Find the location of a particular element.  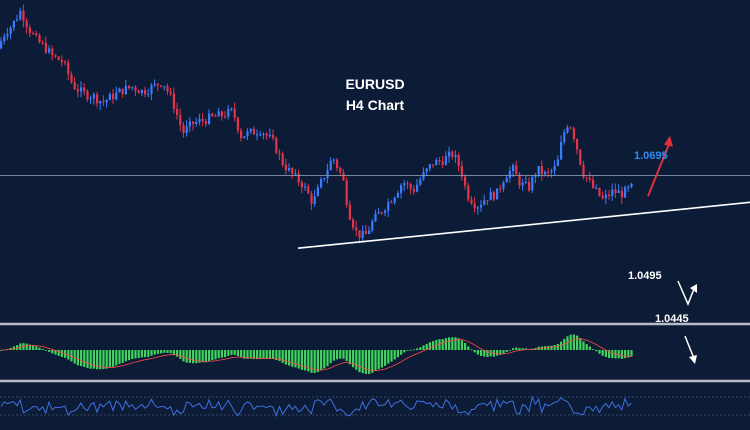

up-arrow-shaft is located at coordinates (659, 169).